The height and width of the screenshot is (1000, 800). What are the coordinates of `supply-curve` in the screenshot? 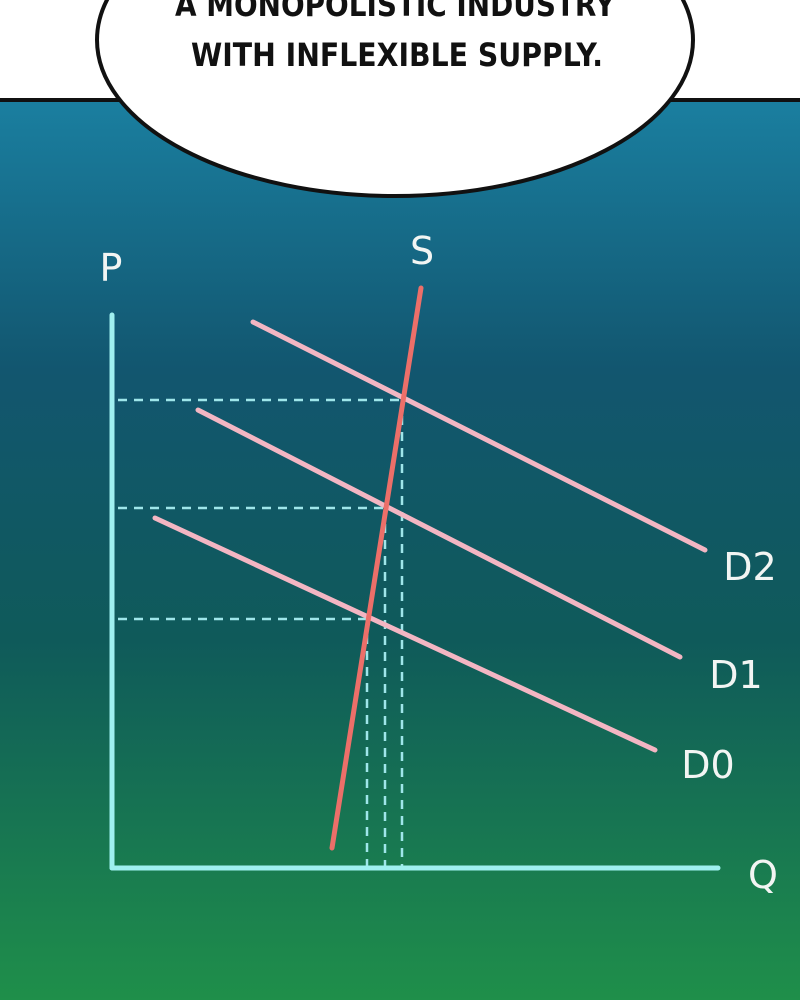 It's located at (376, 568).